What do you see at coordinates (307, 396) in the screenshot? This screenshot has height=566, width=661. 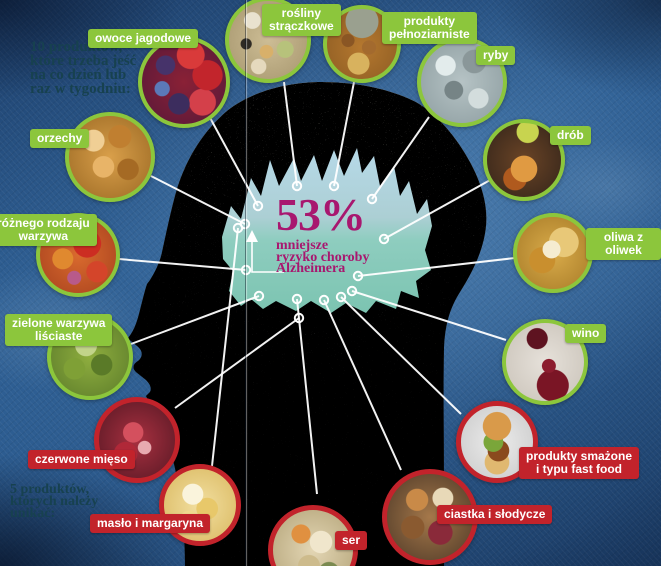 I see `ser-line` at bounding box center [307, 396].